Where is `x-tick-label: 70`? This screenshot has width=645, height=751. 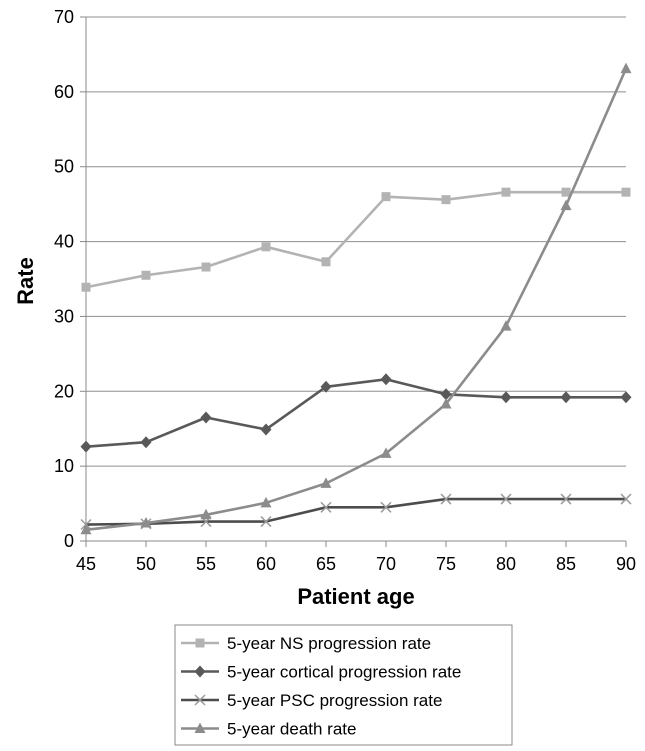 x-tick-label: 70 is located at coordinates (386, 564).